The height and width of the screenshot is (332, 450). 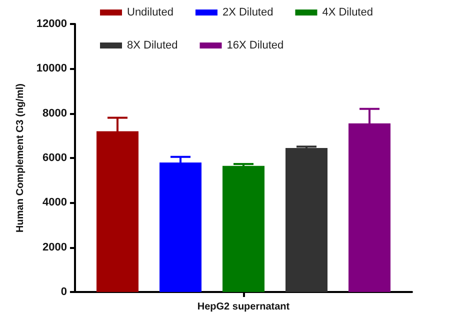 What do you see at coordinates (150, 12) in the screenshot?
I see `legend-label: Undiluted` at bounding box center [150, 12].